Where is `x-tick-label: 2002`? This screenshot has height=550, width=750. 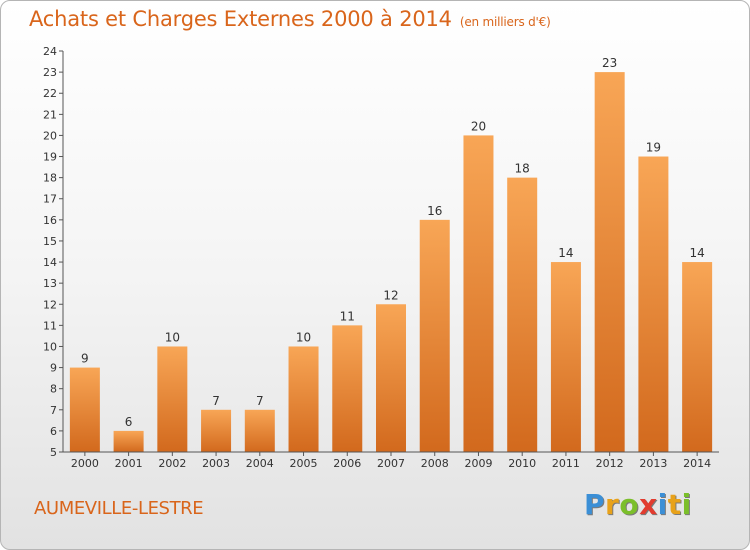 x-tick-label: 2002 is located at coordinates (172, 463).